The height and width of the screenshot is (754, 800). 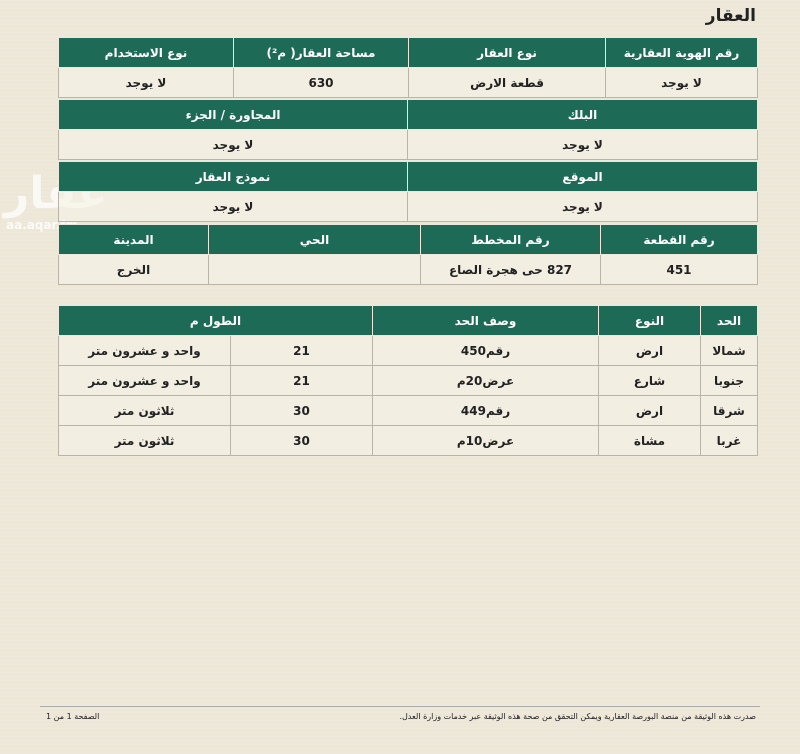 What do you see at coordinates (729, 440) in the screenshot?
I see `boundary-cell: غربا` at bounding box center [729, 440].